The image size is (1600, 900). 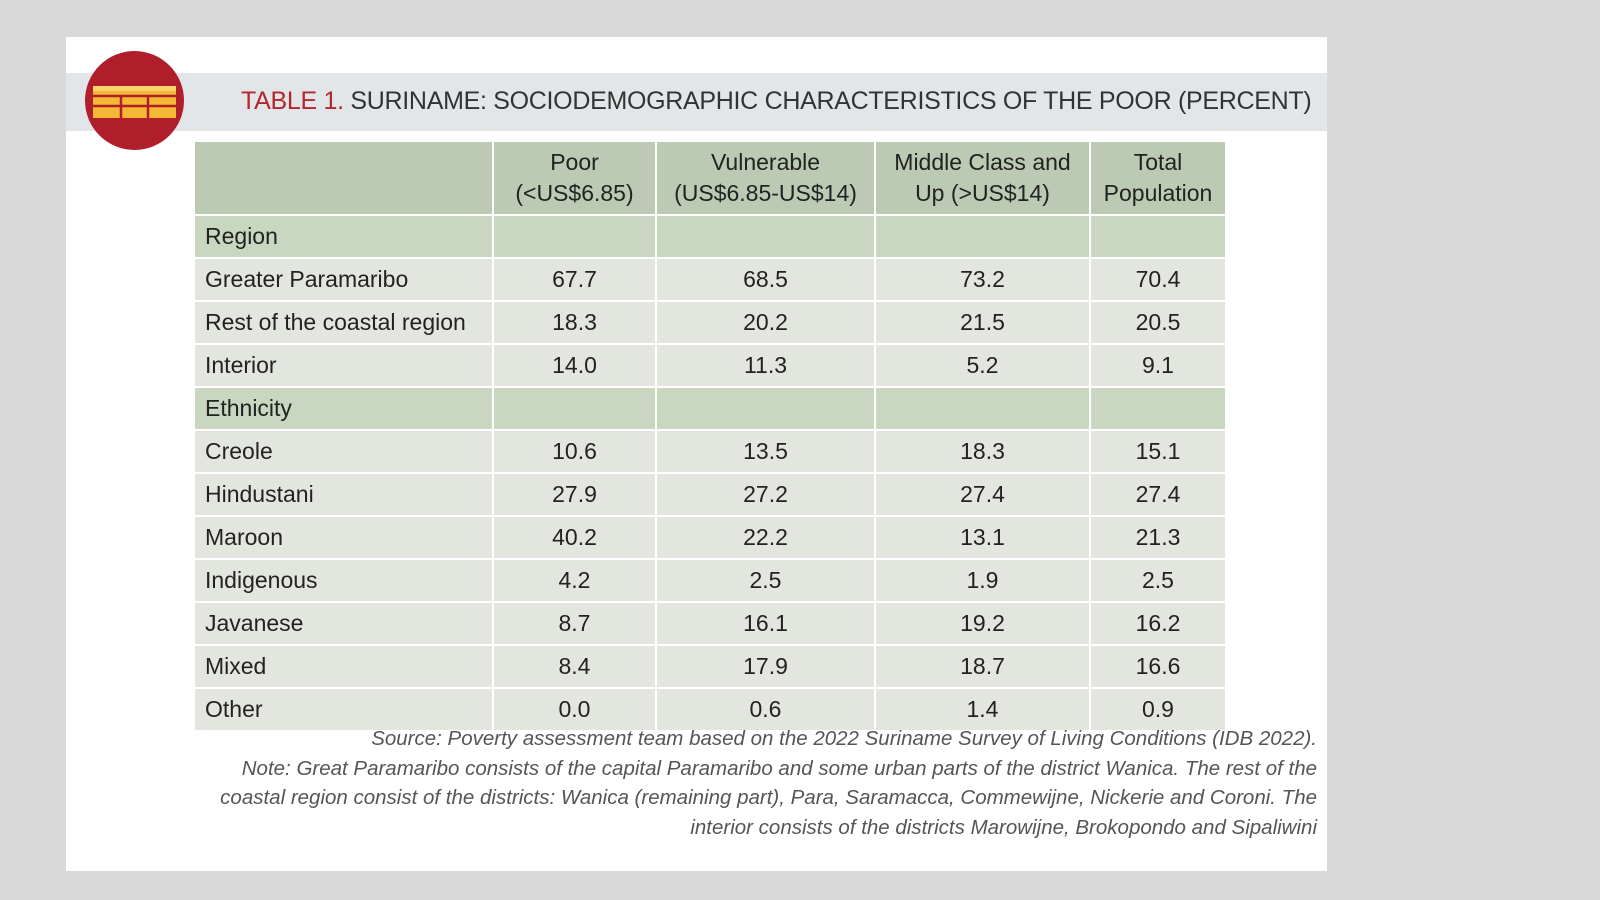 What do you see at coordinates (343, 623) in the screenshot?
I see `row-label-cell: Javanese` at bounding box center [343, 623].